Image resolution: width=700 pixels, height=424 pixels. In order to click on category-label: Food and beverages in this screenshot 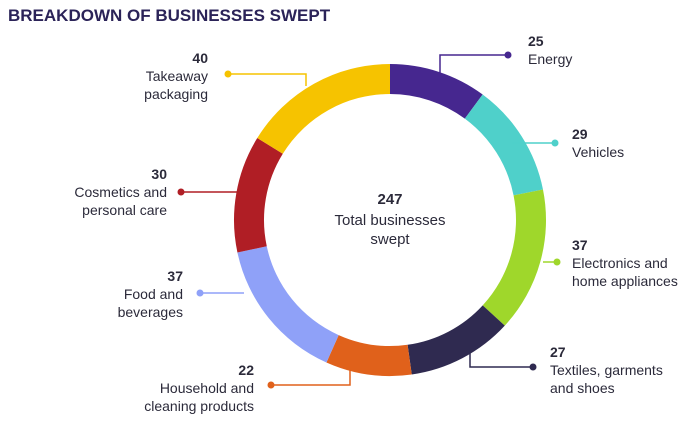, I will do `click(150, 303)`.